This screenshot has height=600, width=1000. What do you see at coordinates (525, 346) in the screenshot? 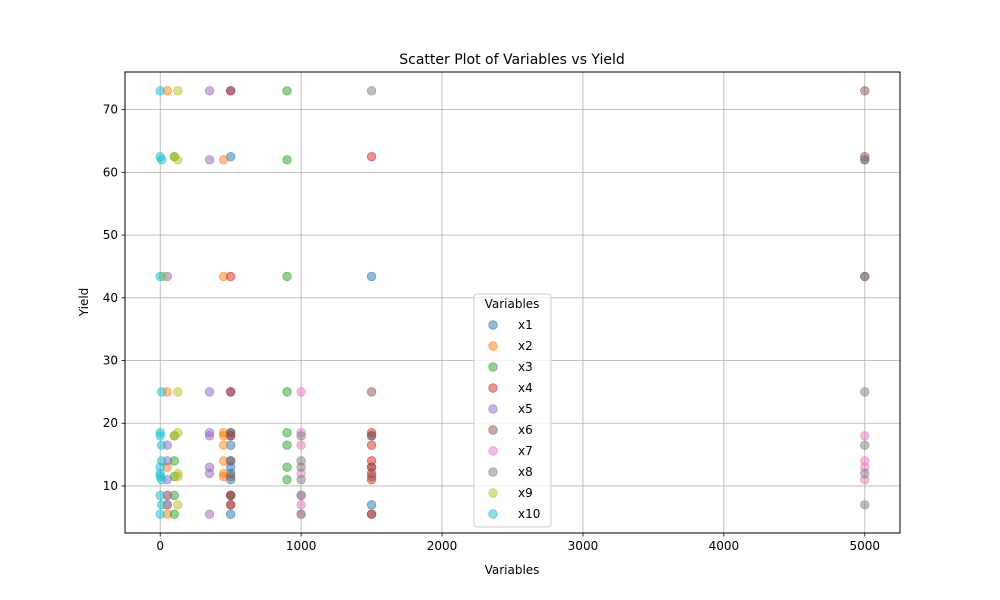
I see `legend-label-x2: x2` at bounding box center [525, 346].